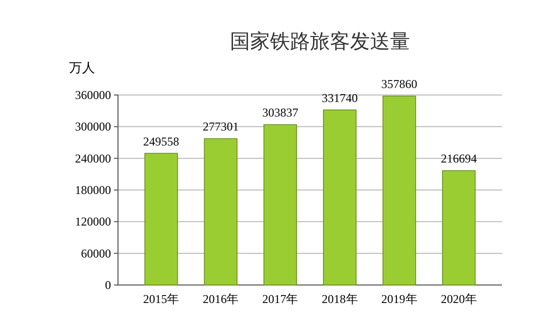  Describe the element at coordinates (93, 158) in the screenshot. I see `y-tick-label: 240000` at that location.